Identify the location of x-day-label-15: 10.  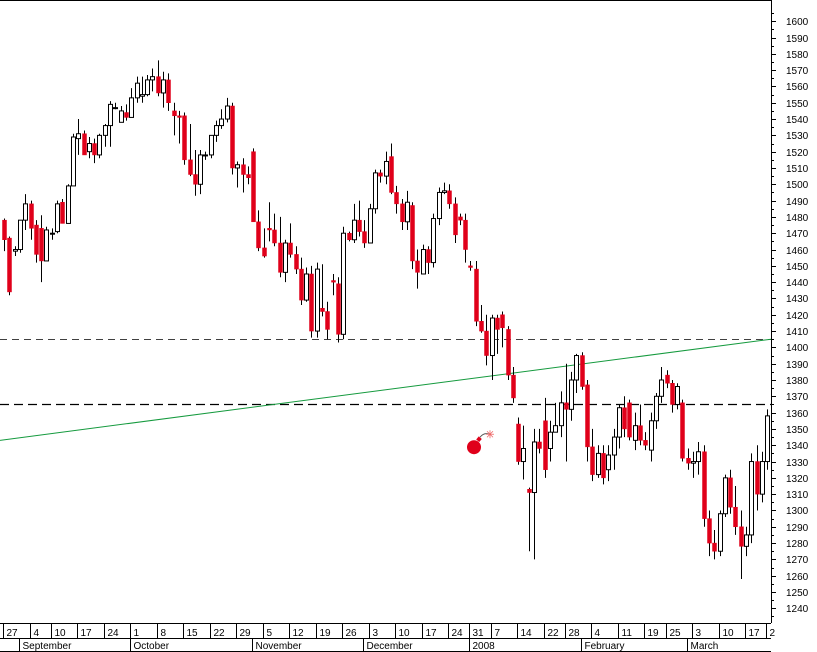
(405, 633).